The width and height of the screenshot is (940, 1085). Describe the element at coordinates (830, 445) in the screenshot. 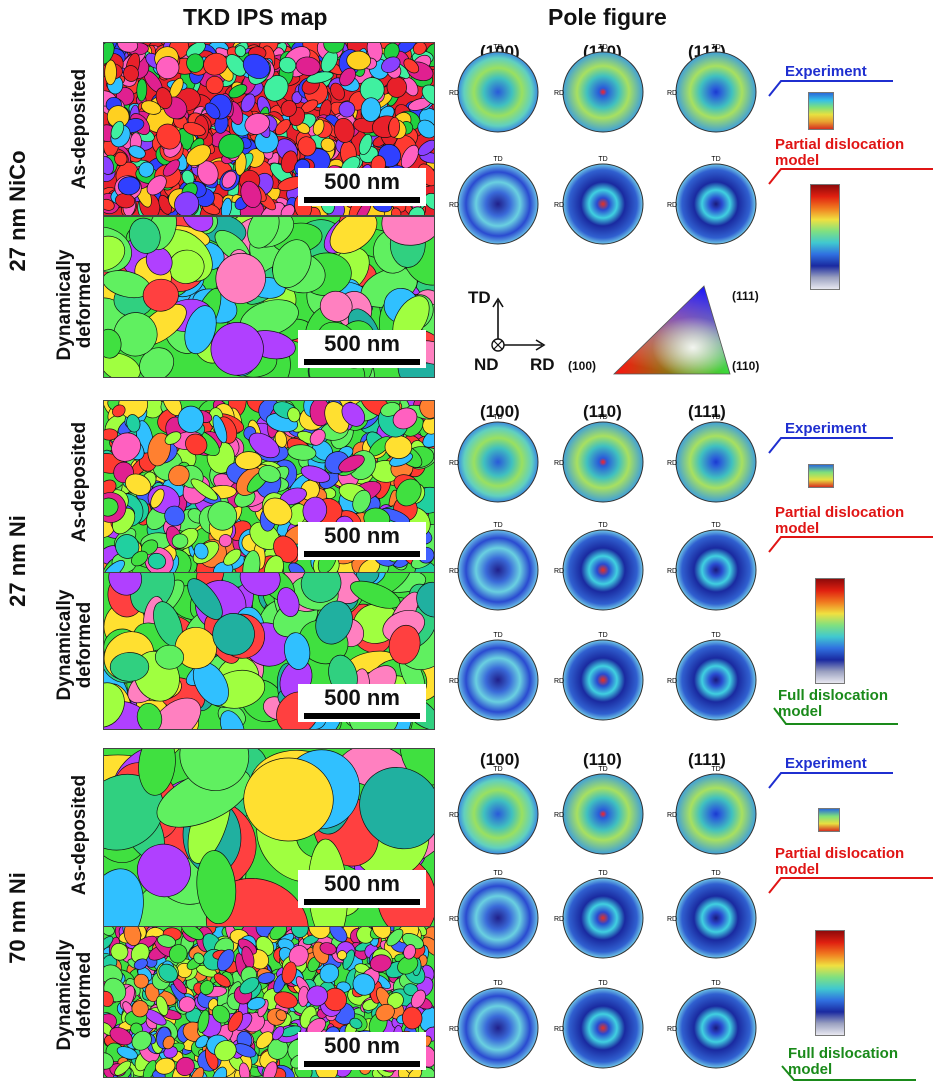

I see `tag-experiment-2-line` at that location.